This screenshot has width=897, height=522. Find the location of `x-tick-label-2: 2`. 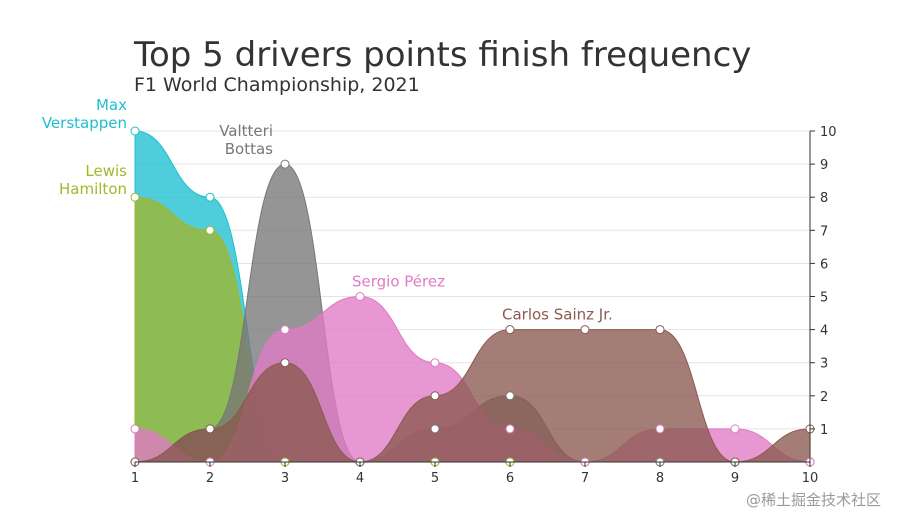

x-tick-label-2: 2 is located at coordinates (210, 478).